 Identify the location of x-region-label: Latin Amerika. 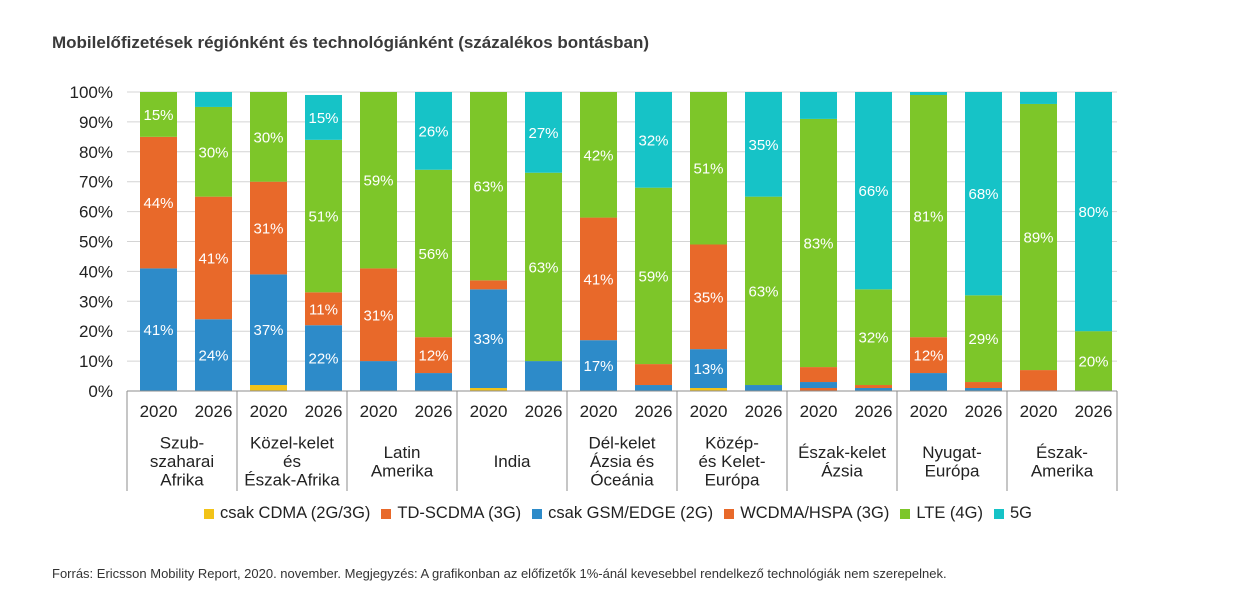
(402, 462).